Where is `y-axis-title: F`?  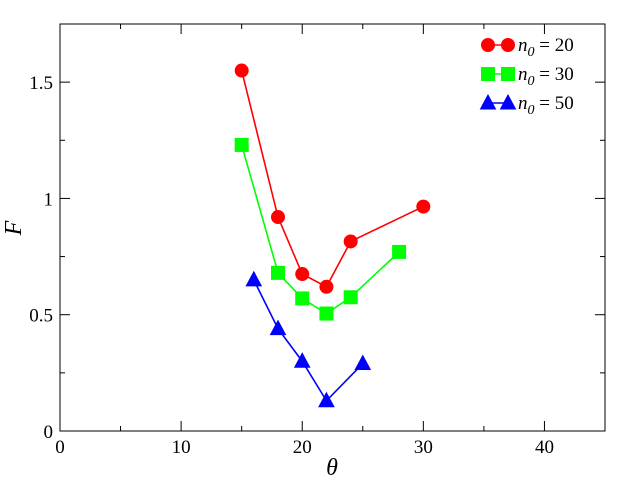 y-axis-title: F is located at coordinates (14, 228).